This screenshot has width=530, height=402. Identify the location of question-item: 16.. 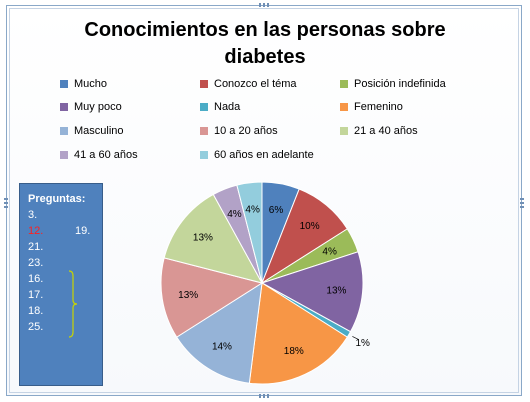
(36, 279).